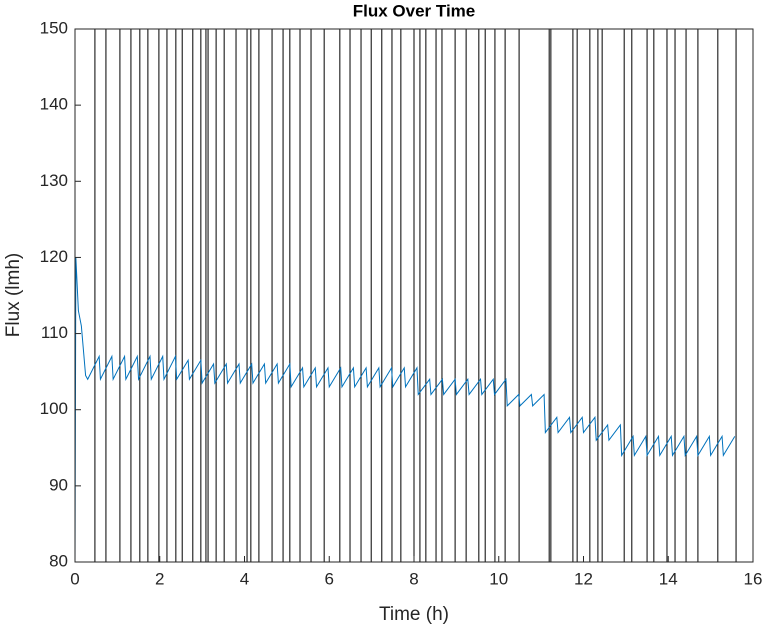  Describe the element at coordinates (329, 578) in the screenshot. I see `x-tick-label: 6` at that location.